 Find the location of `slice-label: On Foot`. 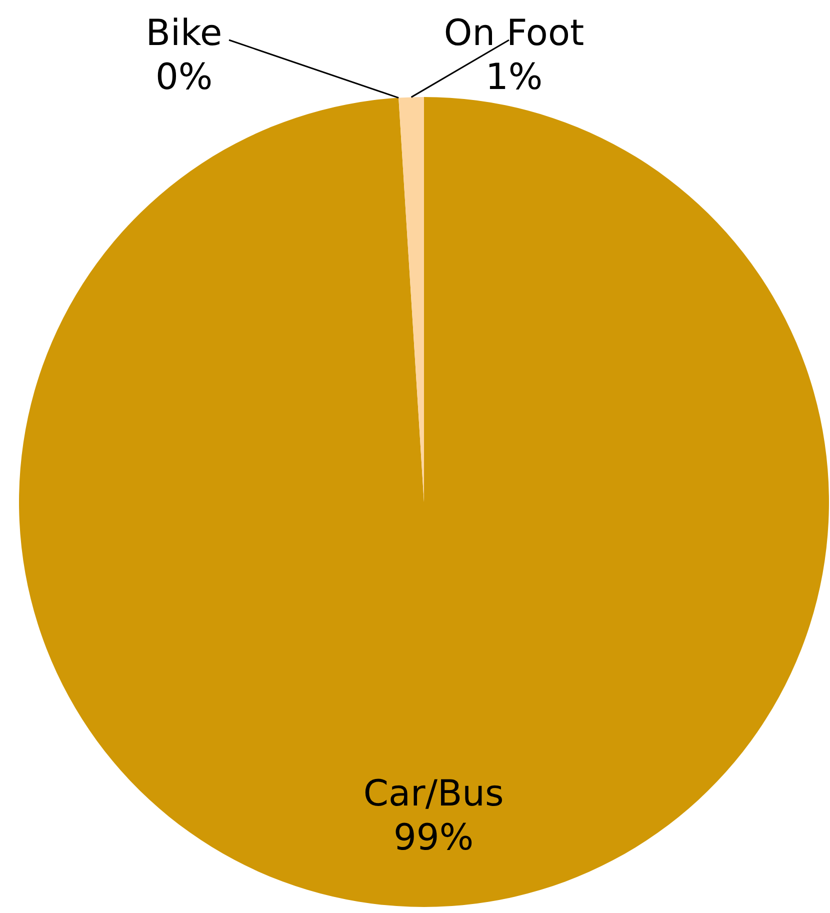

slice-label: On Foot is located at coordinates (514, 33).